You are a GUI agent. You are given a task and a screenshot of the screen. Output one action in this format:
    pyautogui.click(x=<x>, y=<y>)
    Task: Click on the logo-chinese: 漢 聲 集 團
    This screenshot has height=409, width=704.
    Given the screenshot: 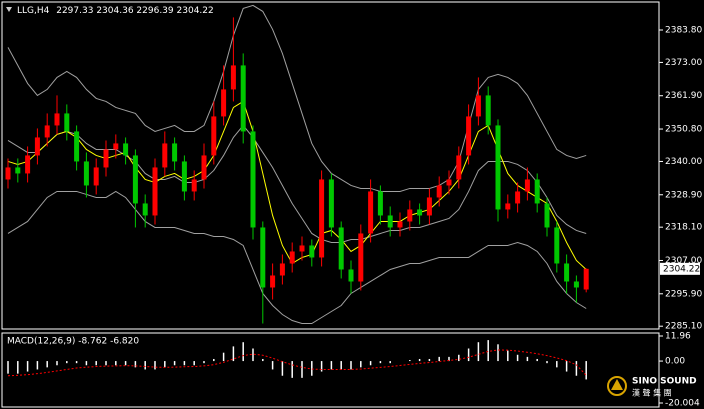 What is the action you would take?
    pyautogui.click(x=652, y=393)
    